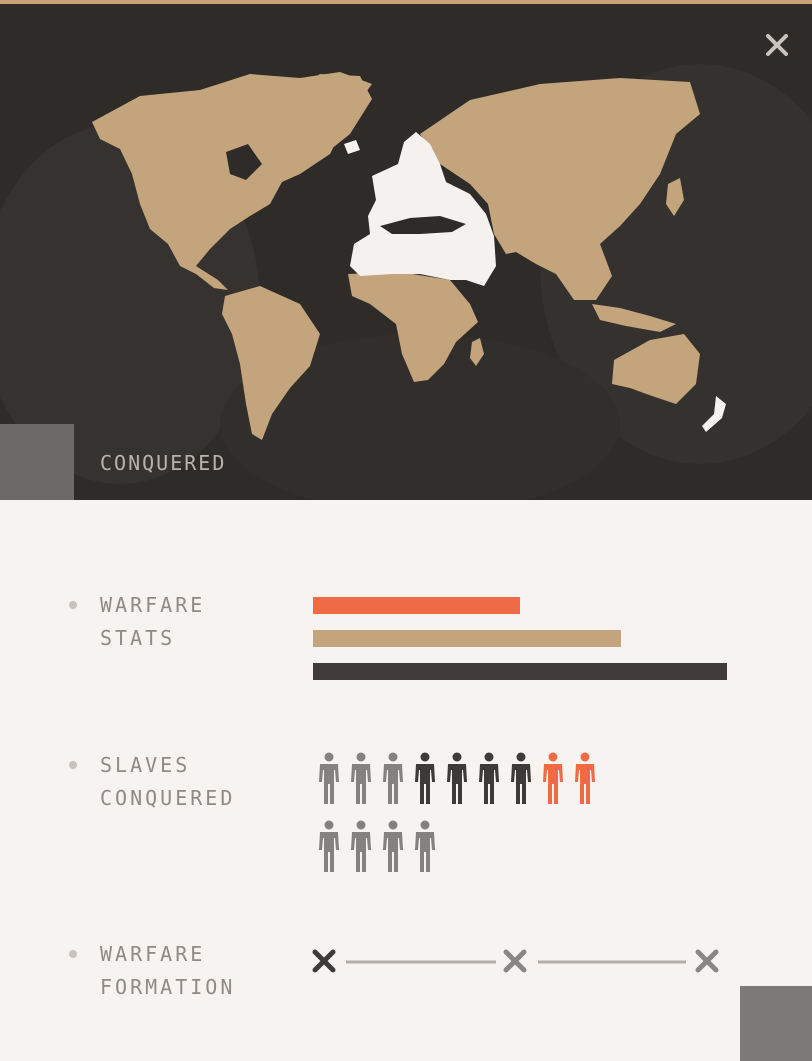 This screenshot has height=1061, width=812. What do you see at coordinates (153, 605) in the screenshot?
I see `warfare-stats-label-line1: WARFARE` at bounding box center [153, 605].